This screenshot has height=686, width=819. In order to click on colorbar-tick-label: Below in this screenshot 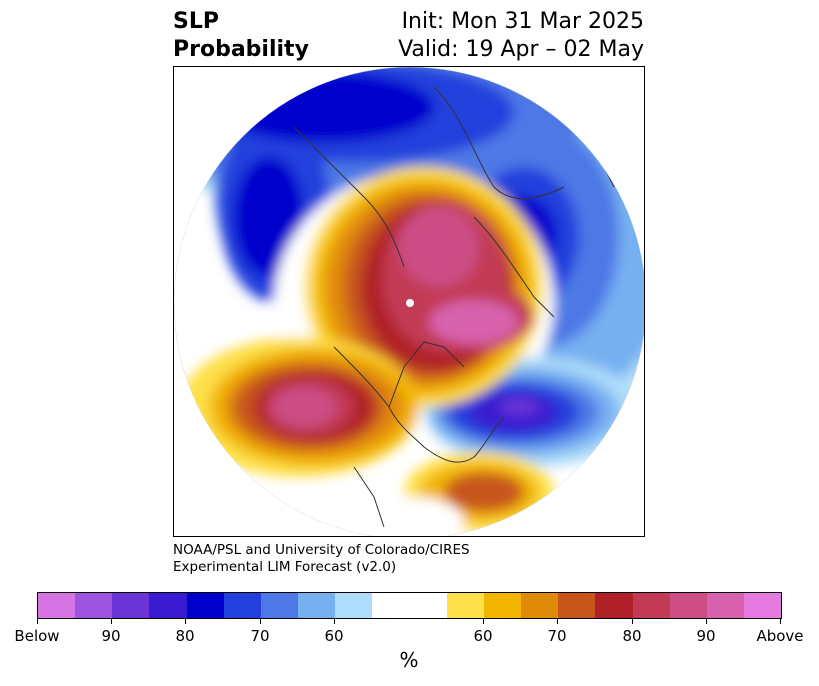, I will do `click(37, 636)`.